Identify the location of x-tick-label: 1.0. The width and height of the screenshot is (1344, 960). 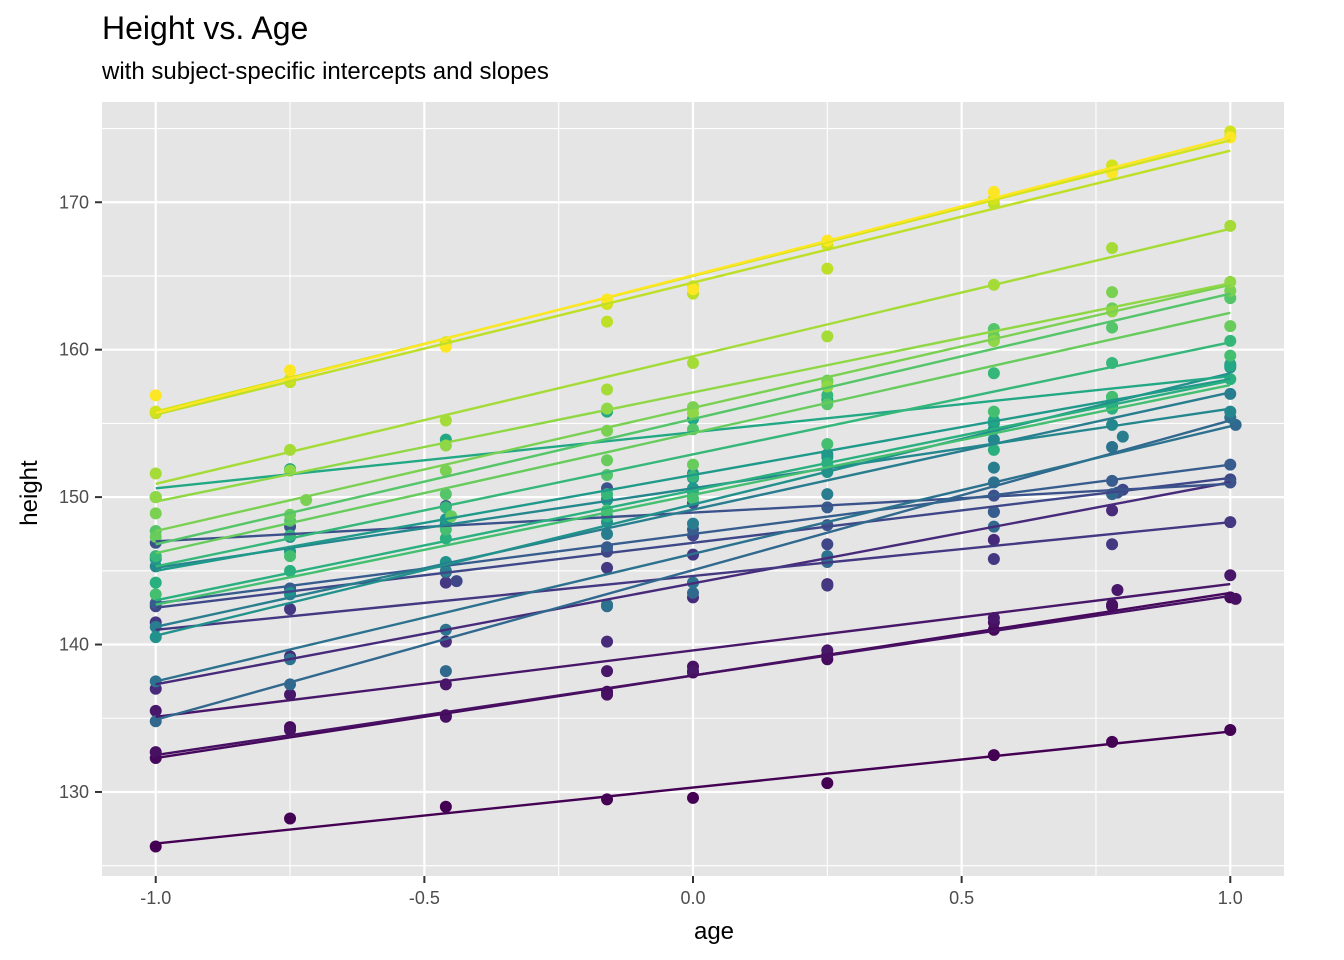
(1230, 898).